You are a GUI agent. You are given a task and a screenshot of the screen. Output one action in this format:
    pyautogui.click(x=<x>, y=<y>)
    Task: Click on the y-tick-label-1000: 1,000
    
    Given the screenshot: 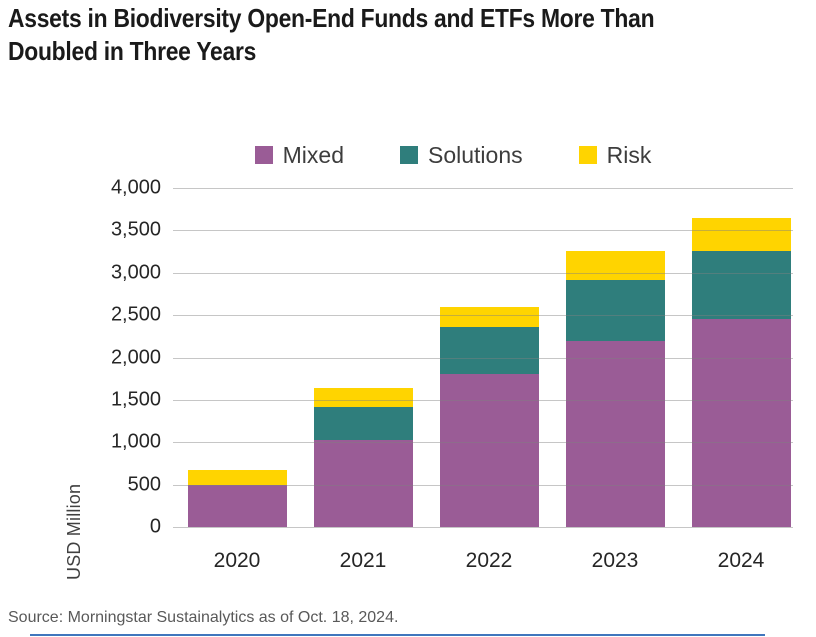 What is the action you would take?
    pyautogui.click(x=135, y=441)
    